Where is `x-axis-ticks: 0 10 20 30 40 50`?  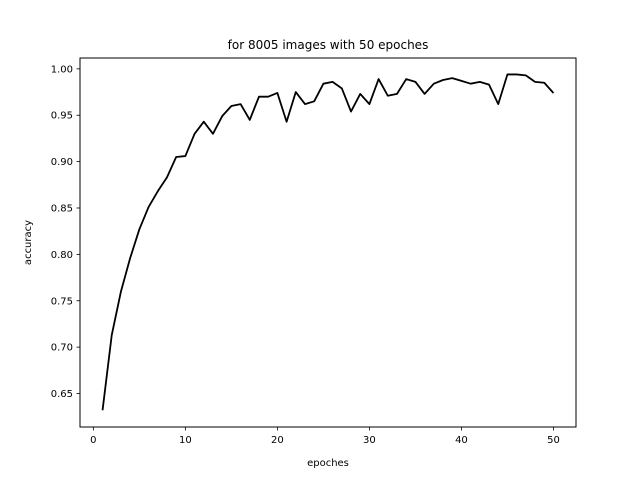 x-axis-ticks: 0 10 20 30 40 50 is located at coordinates (325, 436).